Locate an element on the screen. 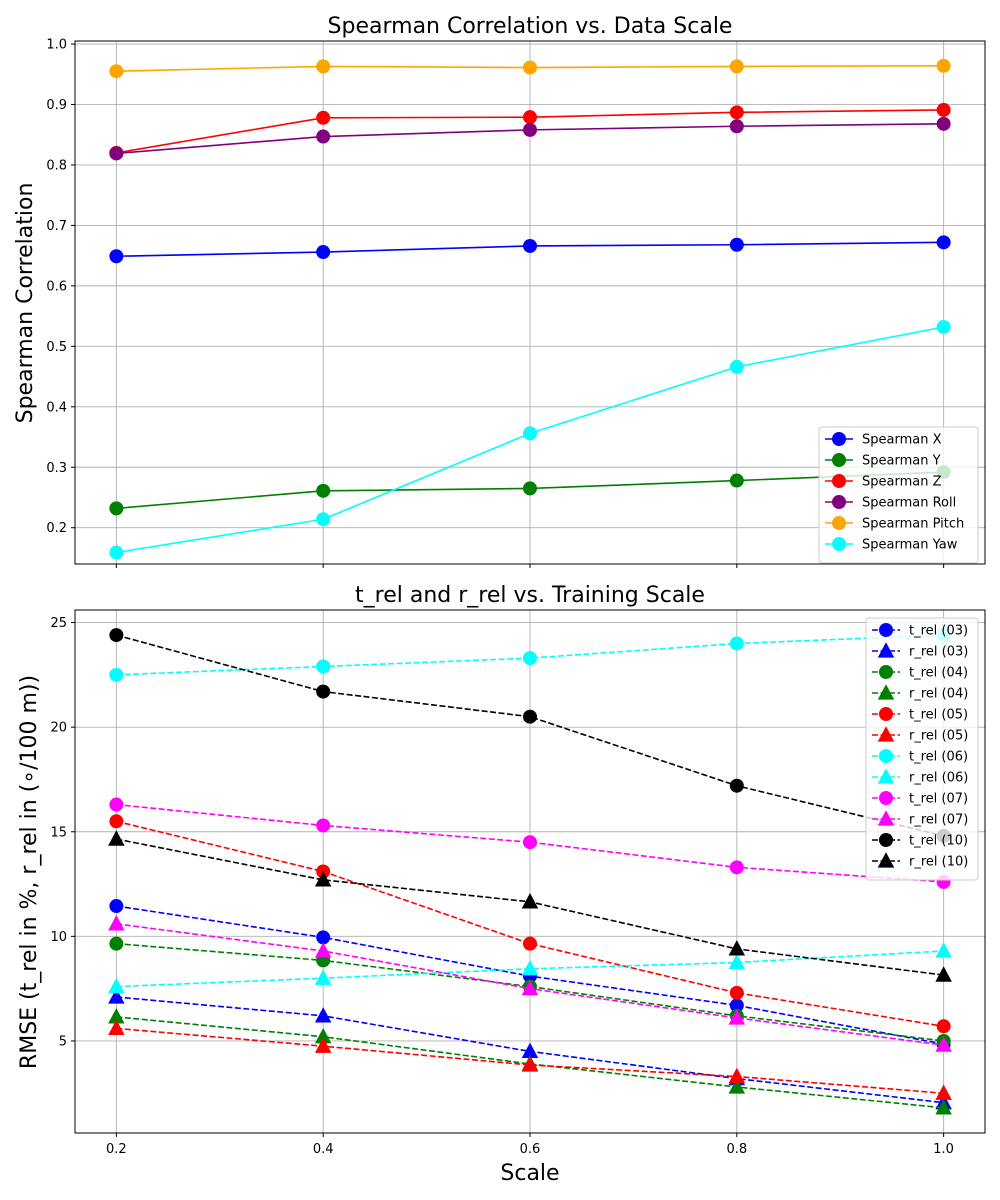 The image size is (1000, 1200). legend-label: t_rel (03) is located at coordinates (938, 631).